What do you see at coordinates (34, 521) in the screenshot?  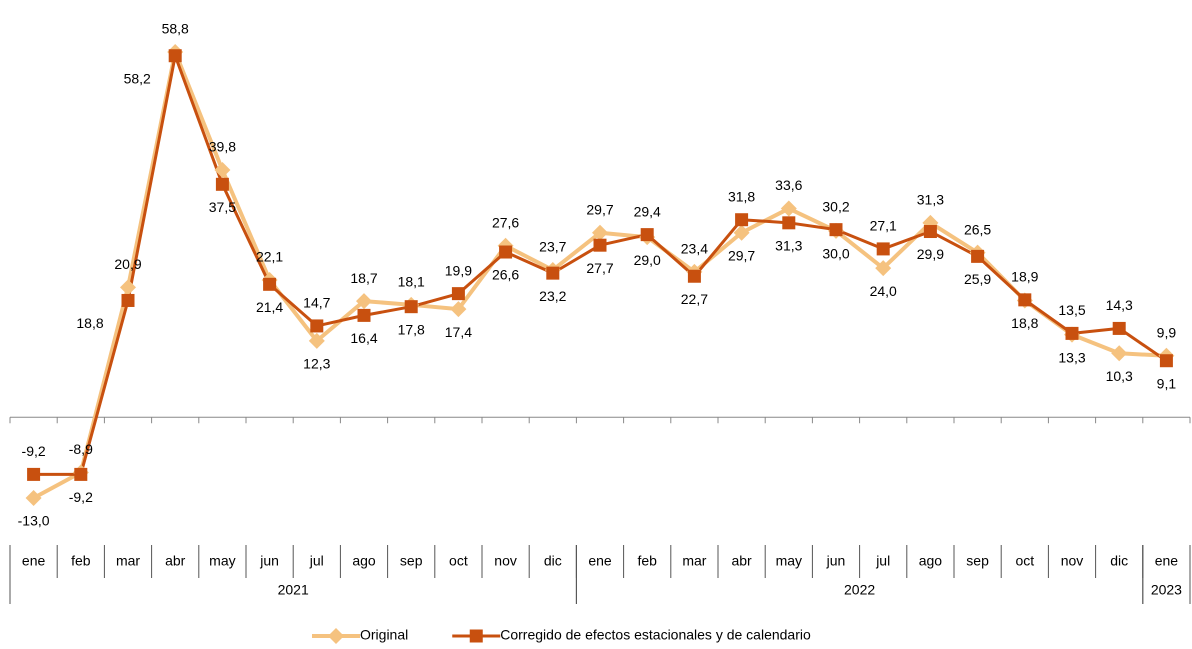 I see `data-label: -13,0` at bounding box center [34, 521].